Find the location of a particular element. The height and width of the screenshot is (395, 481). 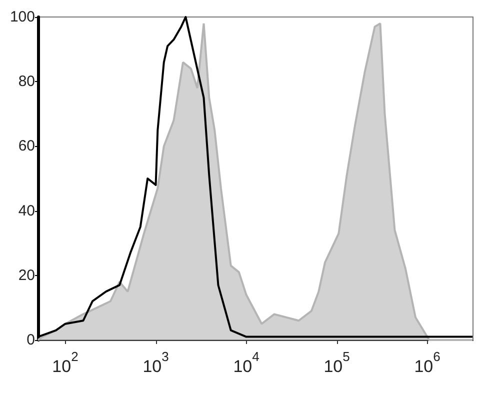

y-tick-label: 80 is located at coordinates (26, 81).